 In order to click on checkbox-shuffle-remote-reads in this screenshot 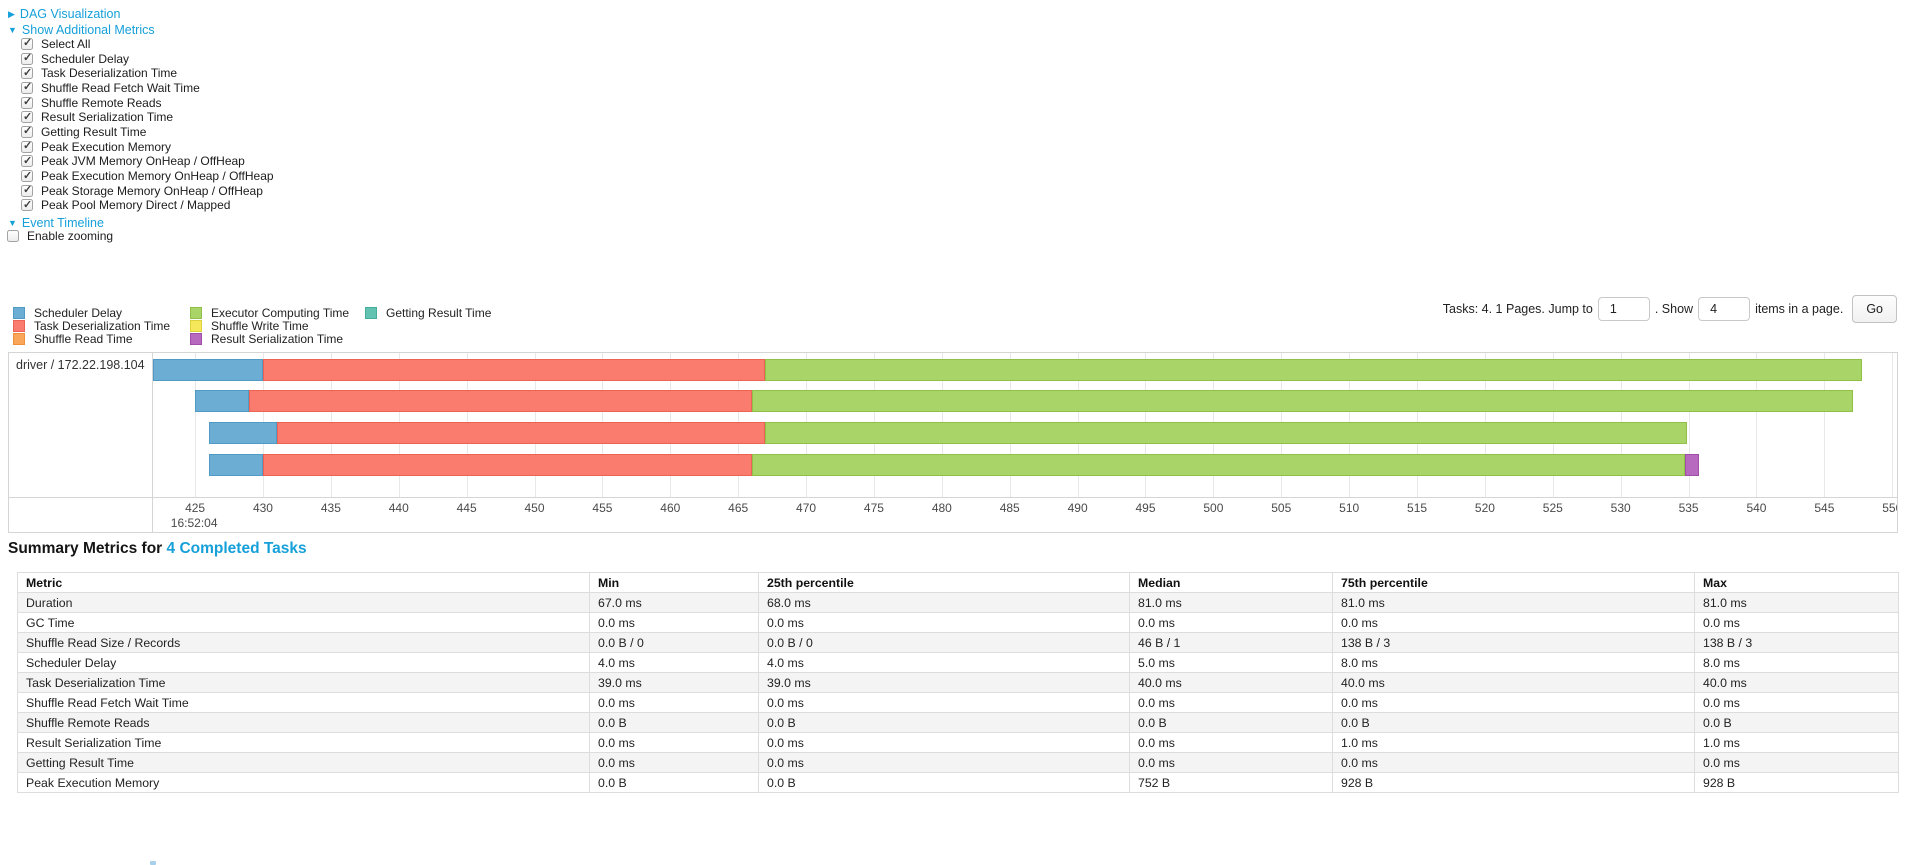, I will do `click(27, 102)`.